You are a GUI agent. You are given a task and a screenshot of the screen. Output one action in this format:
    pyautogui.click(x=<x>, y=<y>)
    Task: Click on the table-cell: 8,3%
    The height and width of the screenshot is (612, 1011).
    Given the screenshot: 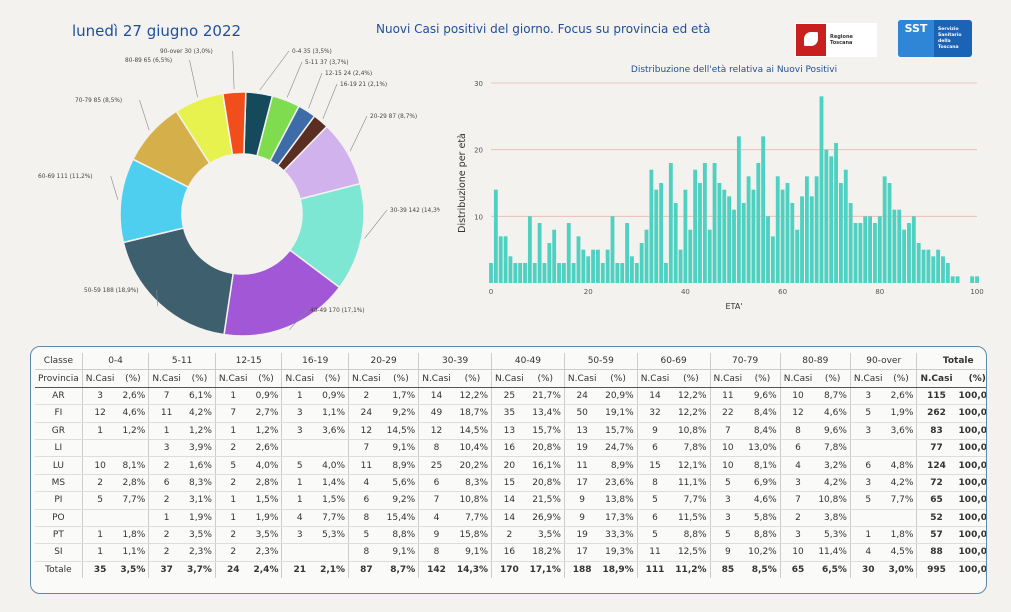 What is the action you would take?
    pyautogui.click(x=199, y=483)
    